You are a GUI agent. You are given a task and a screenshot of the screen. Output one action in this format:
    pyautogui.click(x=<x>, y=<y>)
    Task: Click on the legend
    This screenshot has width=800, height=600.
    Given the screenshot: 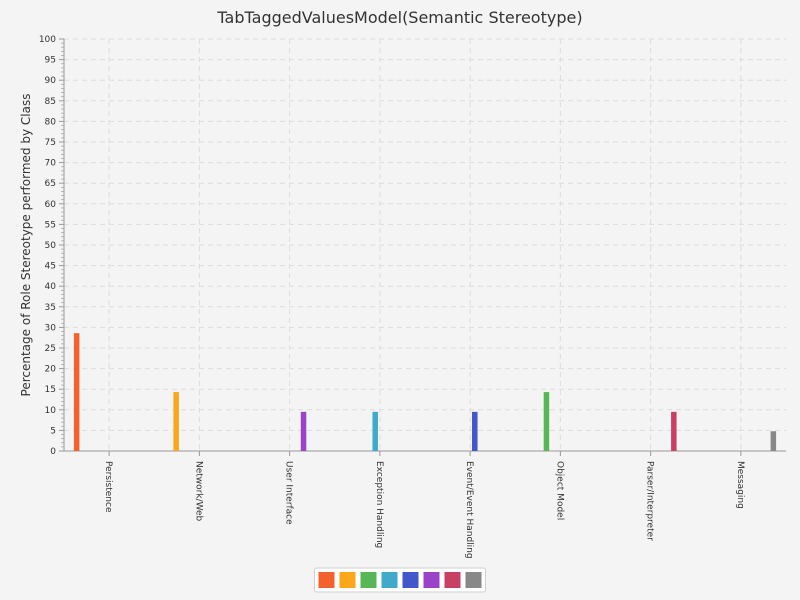 What is the action you would take?
    pyautogui.click(x=400, y=580)
    